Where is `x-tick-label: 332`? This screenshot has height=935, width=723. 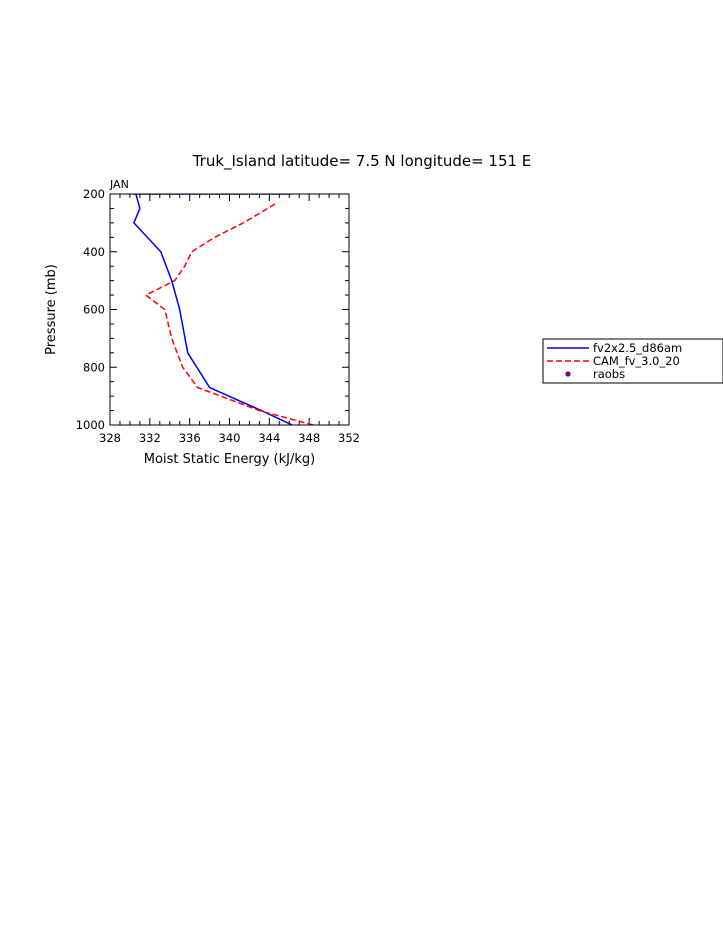 x-tick-label: 332 is located at coordinates (150, 438).